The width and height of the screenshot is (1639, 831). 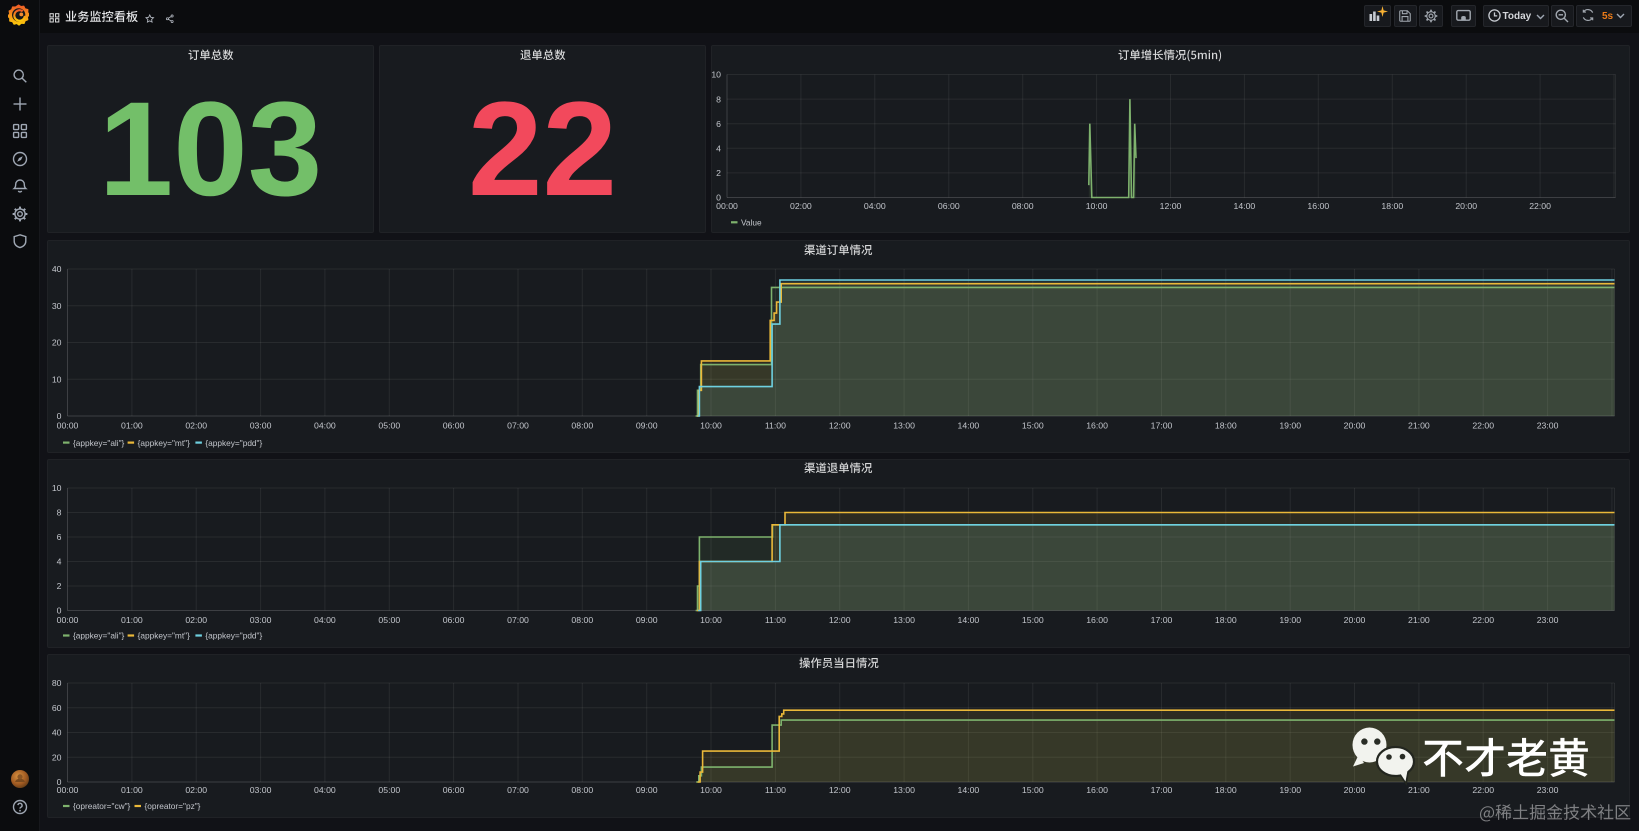 I want to click on svg-text: 4, so click(x=718, y=149).